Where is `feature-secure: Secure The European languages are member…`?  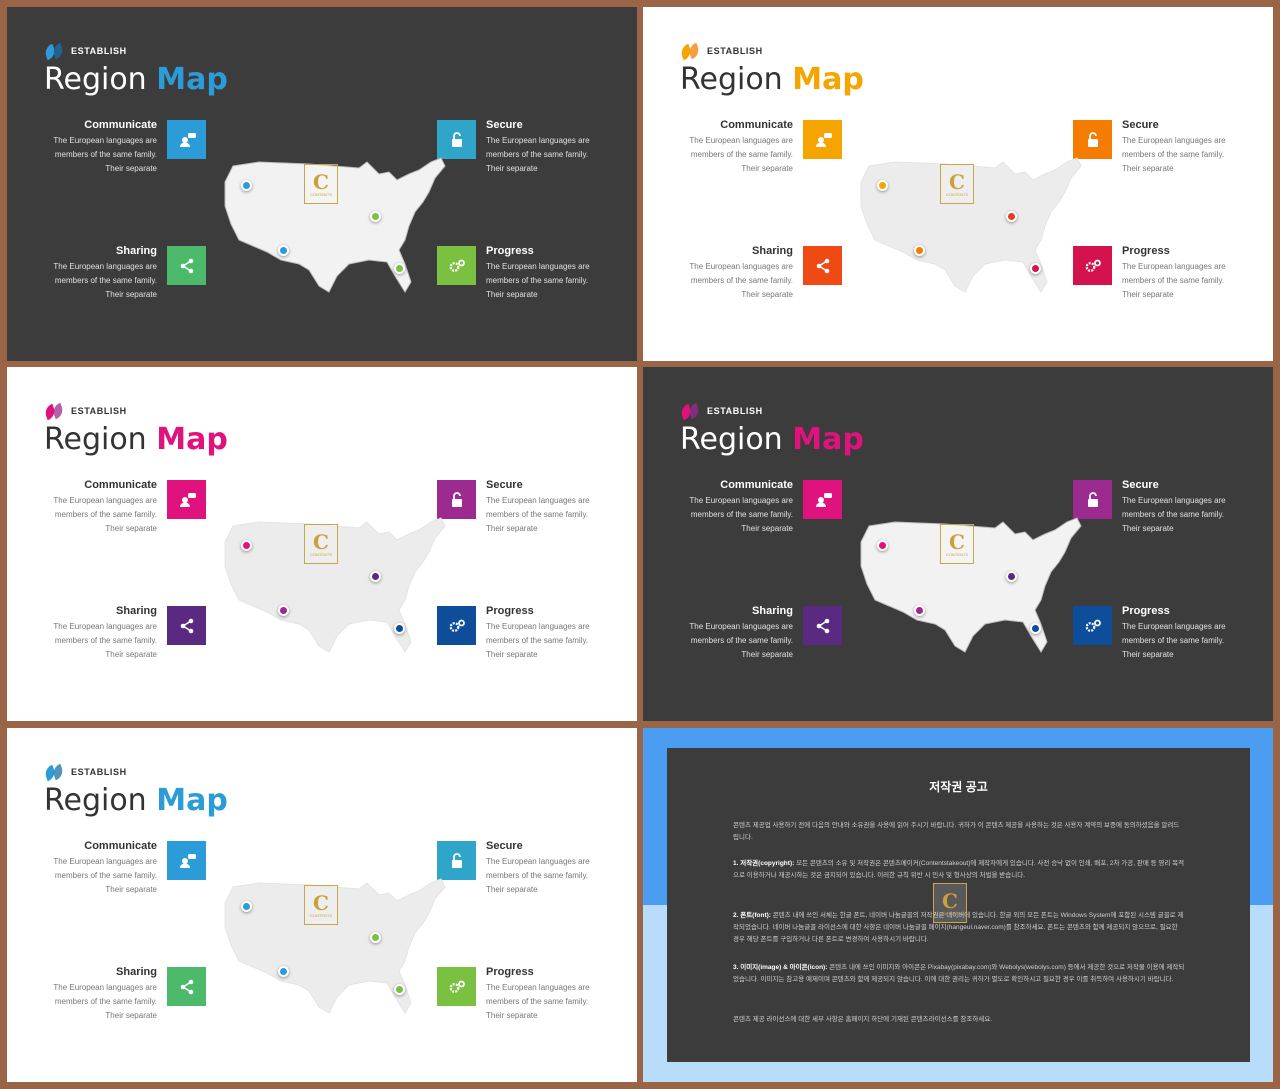 feature-secure: Secure The European languages are member… is located at coordinates (551, 147).